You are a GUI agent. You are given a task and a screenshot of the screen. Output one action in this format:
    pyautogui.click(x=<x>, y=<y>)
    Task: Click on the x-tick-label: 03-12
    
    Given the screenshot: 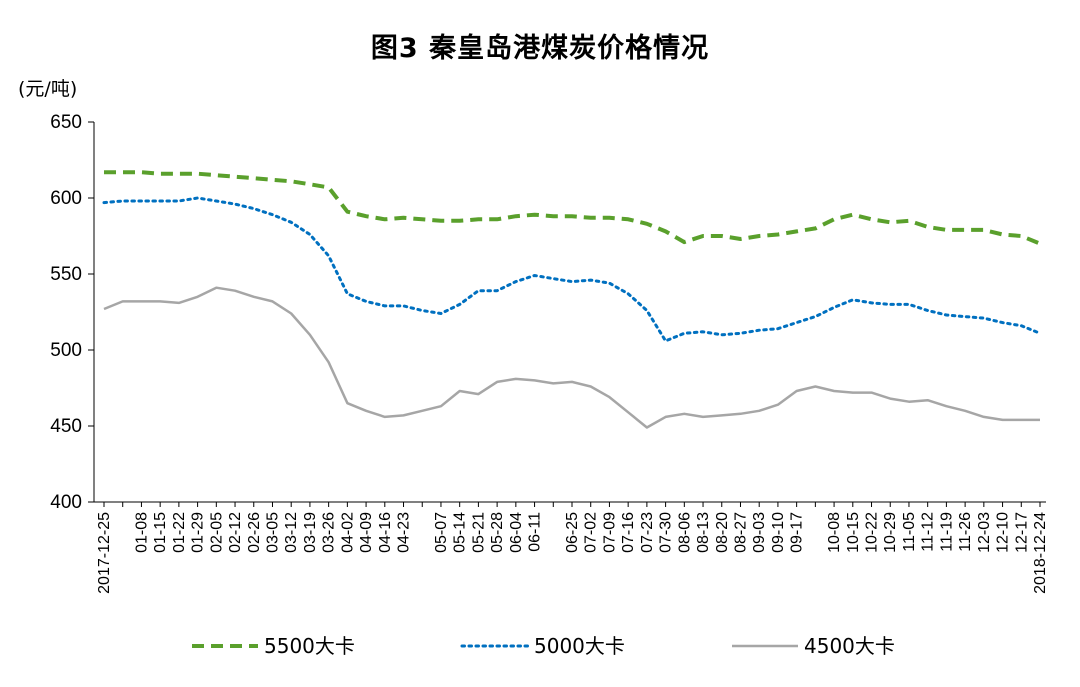 What is the action you would take?
    pyautogui.click(x=291, y=532)
    